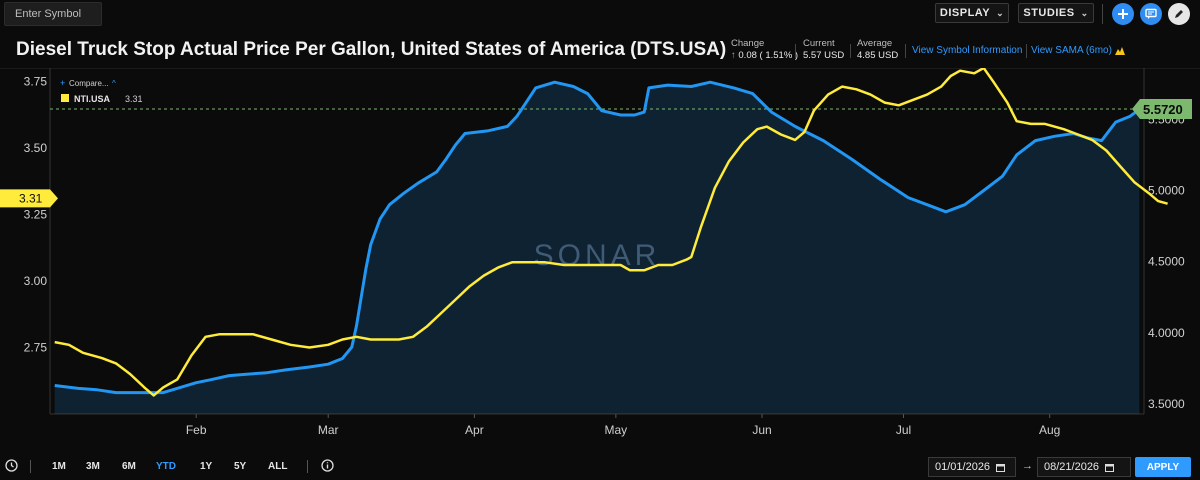 The image size is (1200, 480). What do you see at coordinates (819, 43) in the screenshot?
I see `current-label: Current` at bounding box center [819, 43].